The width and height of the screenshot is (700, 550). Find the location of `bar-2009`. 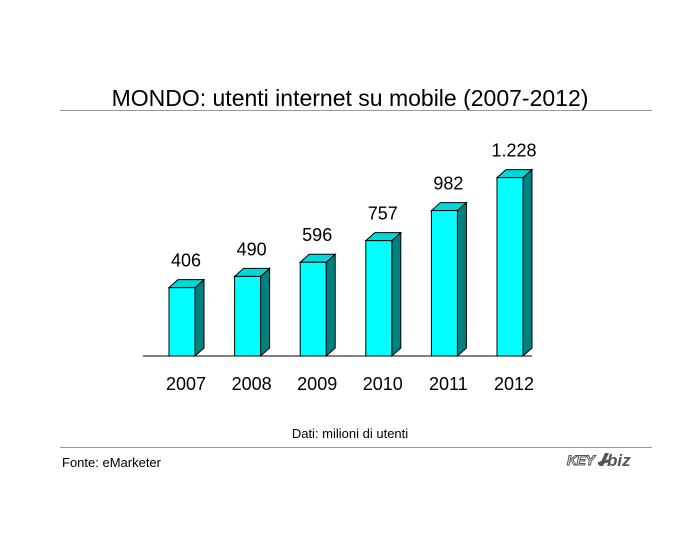

bar-2009 is located at coordinates (317, 305).